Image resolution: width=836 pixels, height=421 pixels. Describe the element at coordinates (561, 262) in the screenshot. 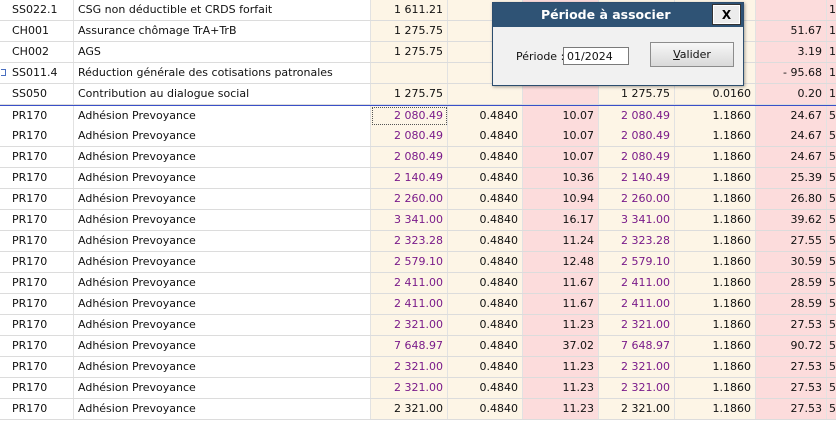

I see `cell-amount-salarial: 12.48` at that location.